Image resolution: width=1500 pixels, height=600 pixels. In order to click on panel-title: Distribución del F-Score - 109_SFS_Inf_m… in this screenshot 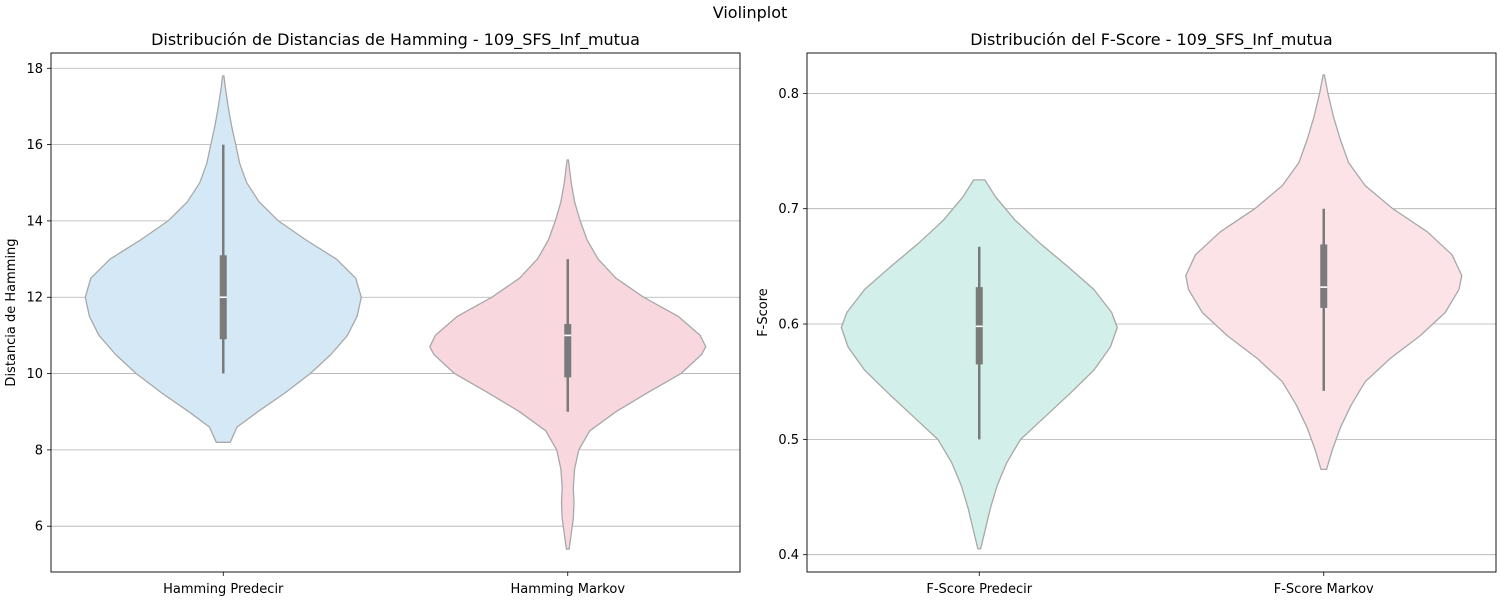, I will do `click(1151, 40)`.